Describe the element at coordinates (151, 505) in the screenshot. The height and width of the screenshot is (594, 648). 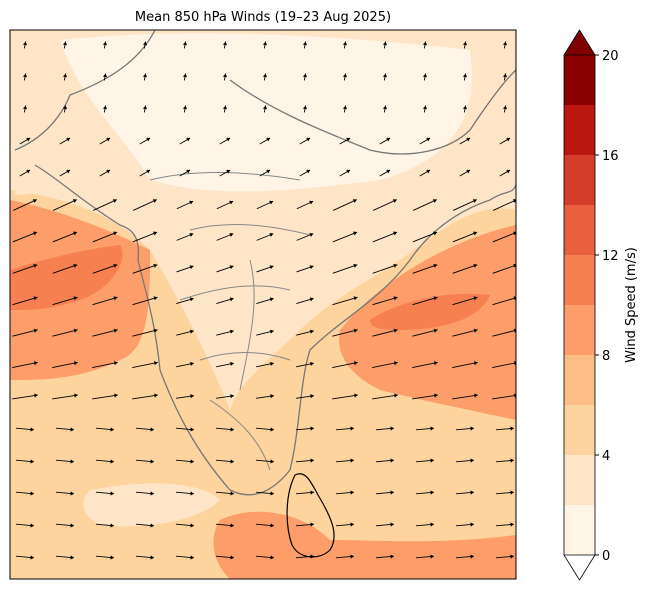
I see `field-band` at that location.